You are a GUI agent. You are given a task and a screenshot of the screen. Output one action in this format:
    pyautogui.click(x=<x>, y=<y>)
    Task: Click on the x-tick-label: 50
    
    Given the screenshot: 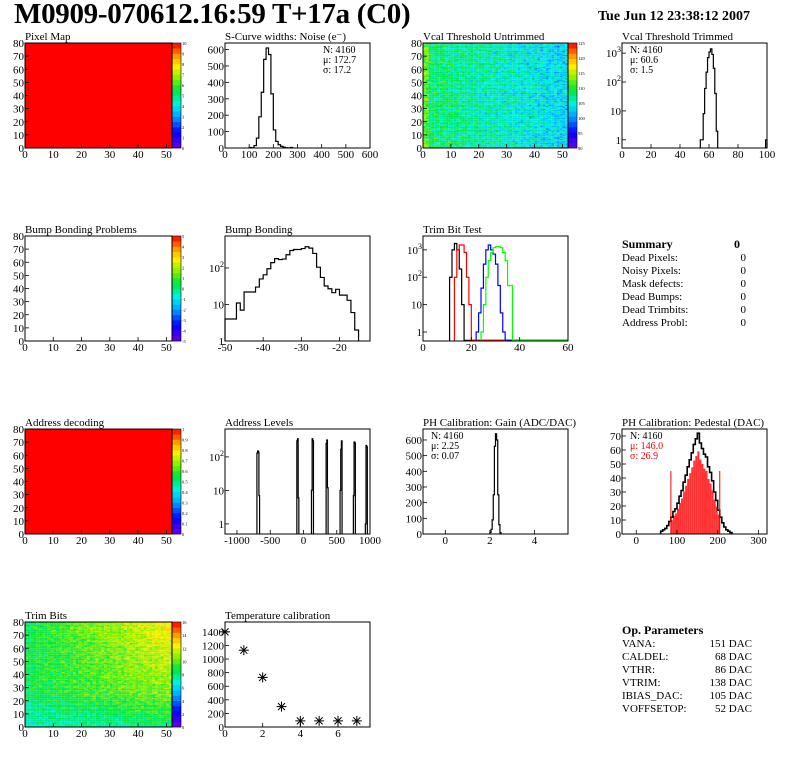 What is the action you would take?
    pyautogui.click(x=167, y=541)
    